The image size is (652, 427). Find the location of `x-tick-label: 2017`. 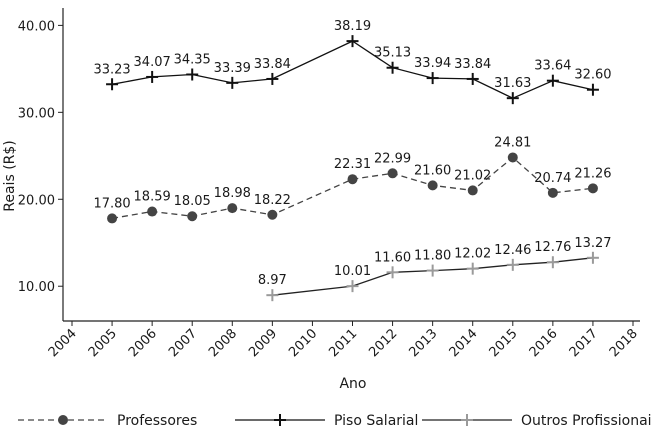

x-tick-label: 2017 is located at coordinates (584, 343).